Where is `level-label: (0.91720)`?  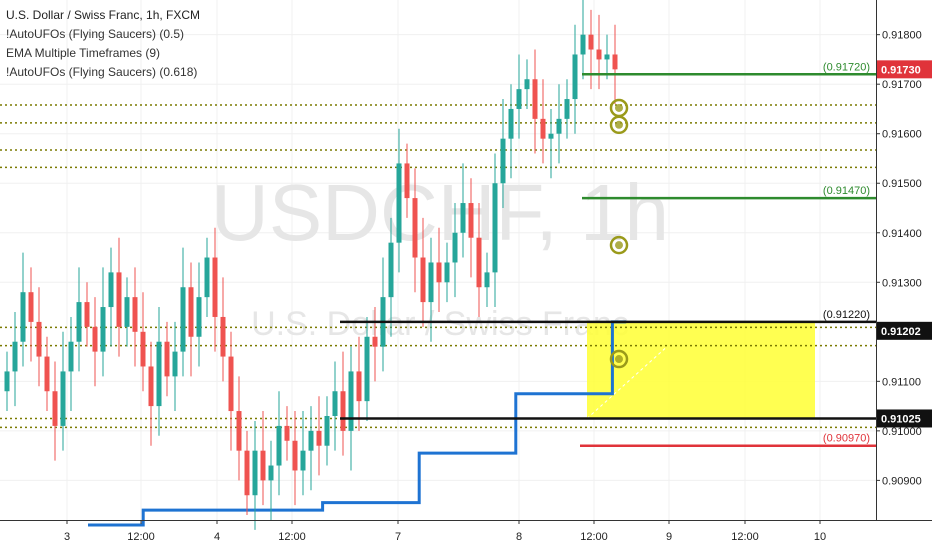
level-label: (0.91720) is located at coordinates (846, 67).